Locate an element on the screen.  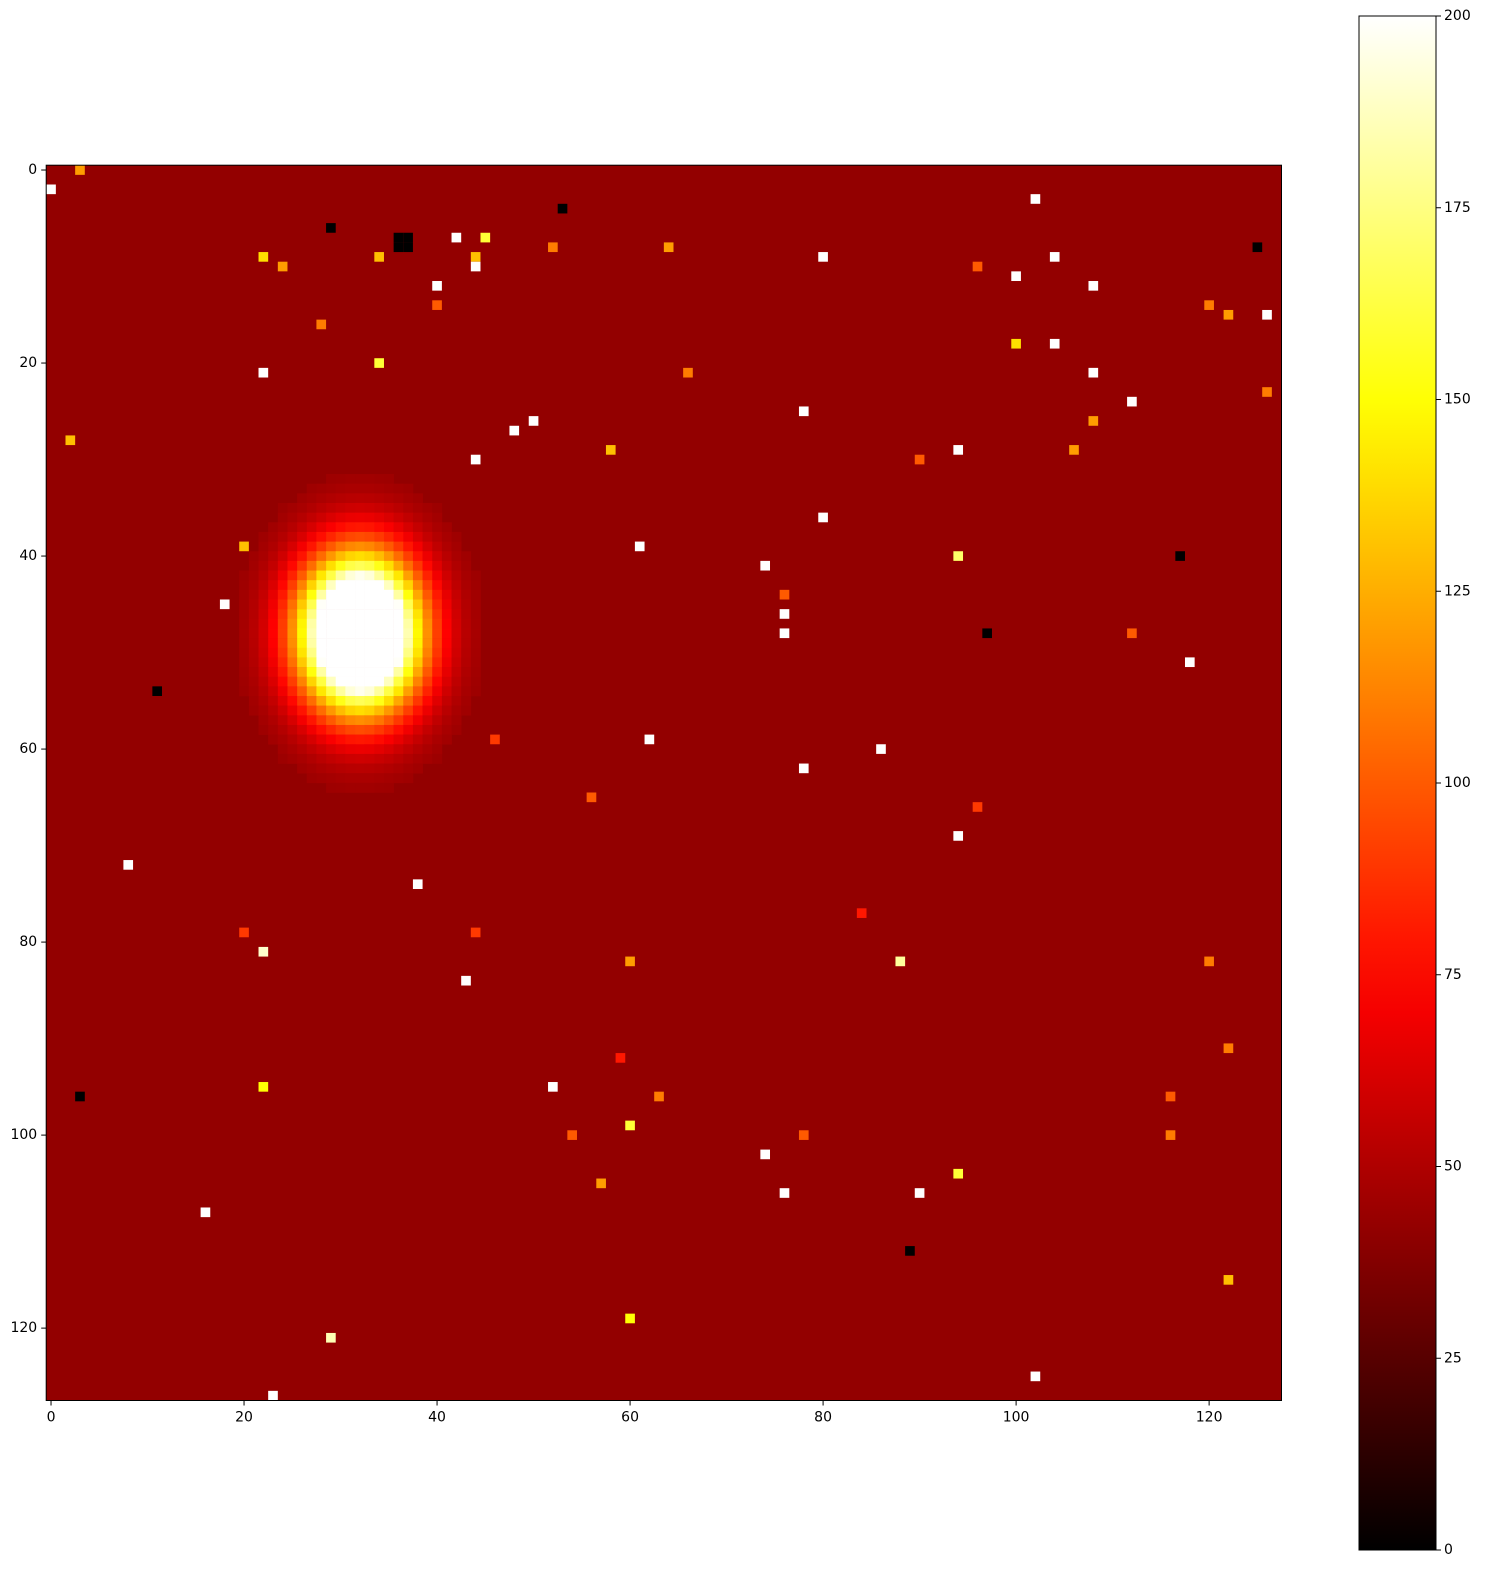
x-tick-label: 0 is located at coordinates (51, 1418).